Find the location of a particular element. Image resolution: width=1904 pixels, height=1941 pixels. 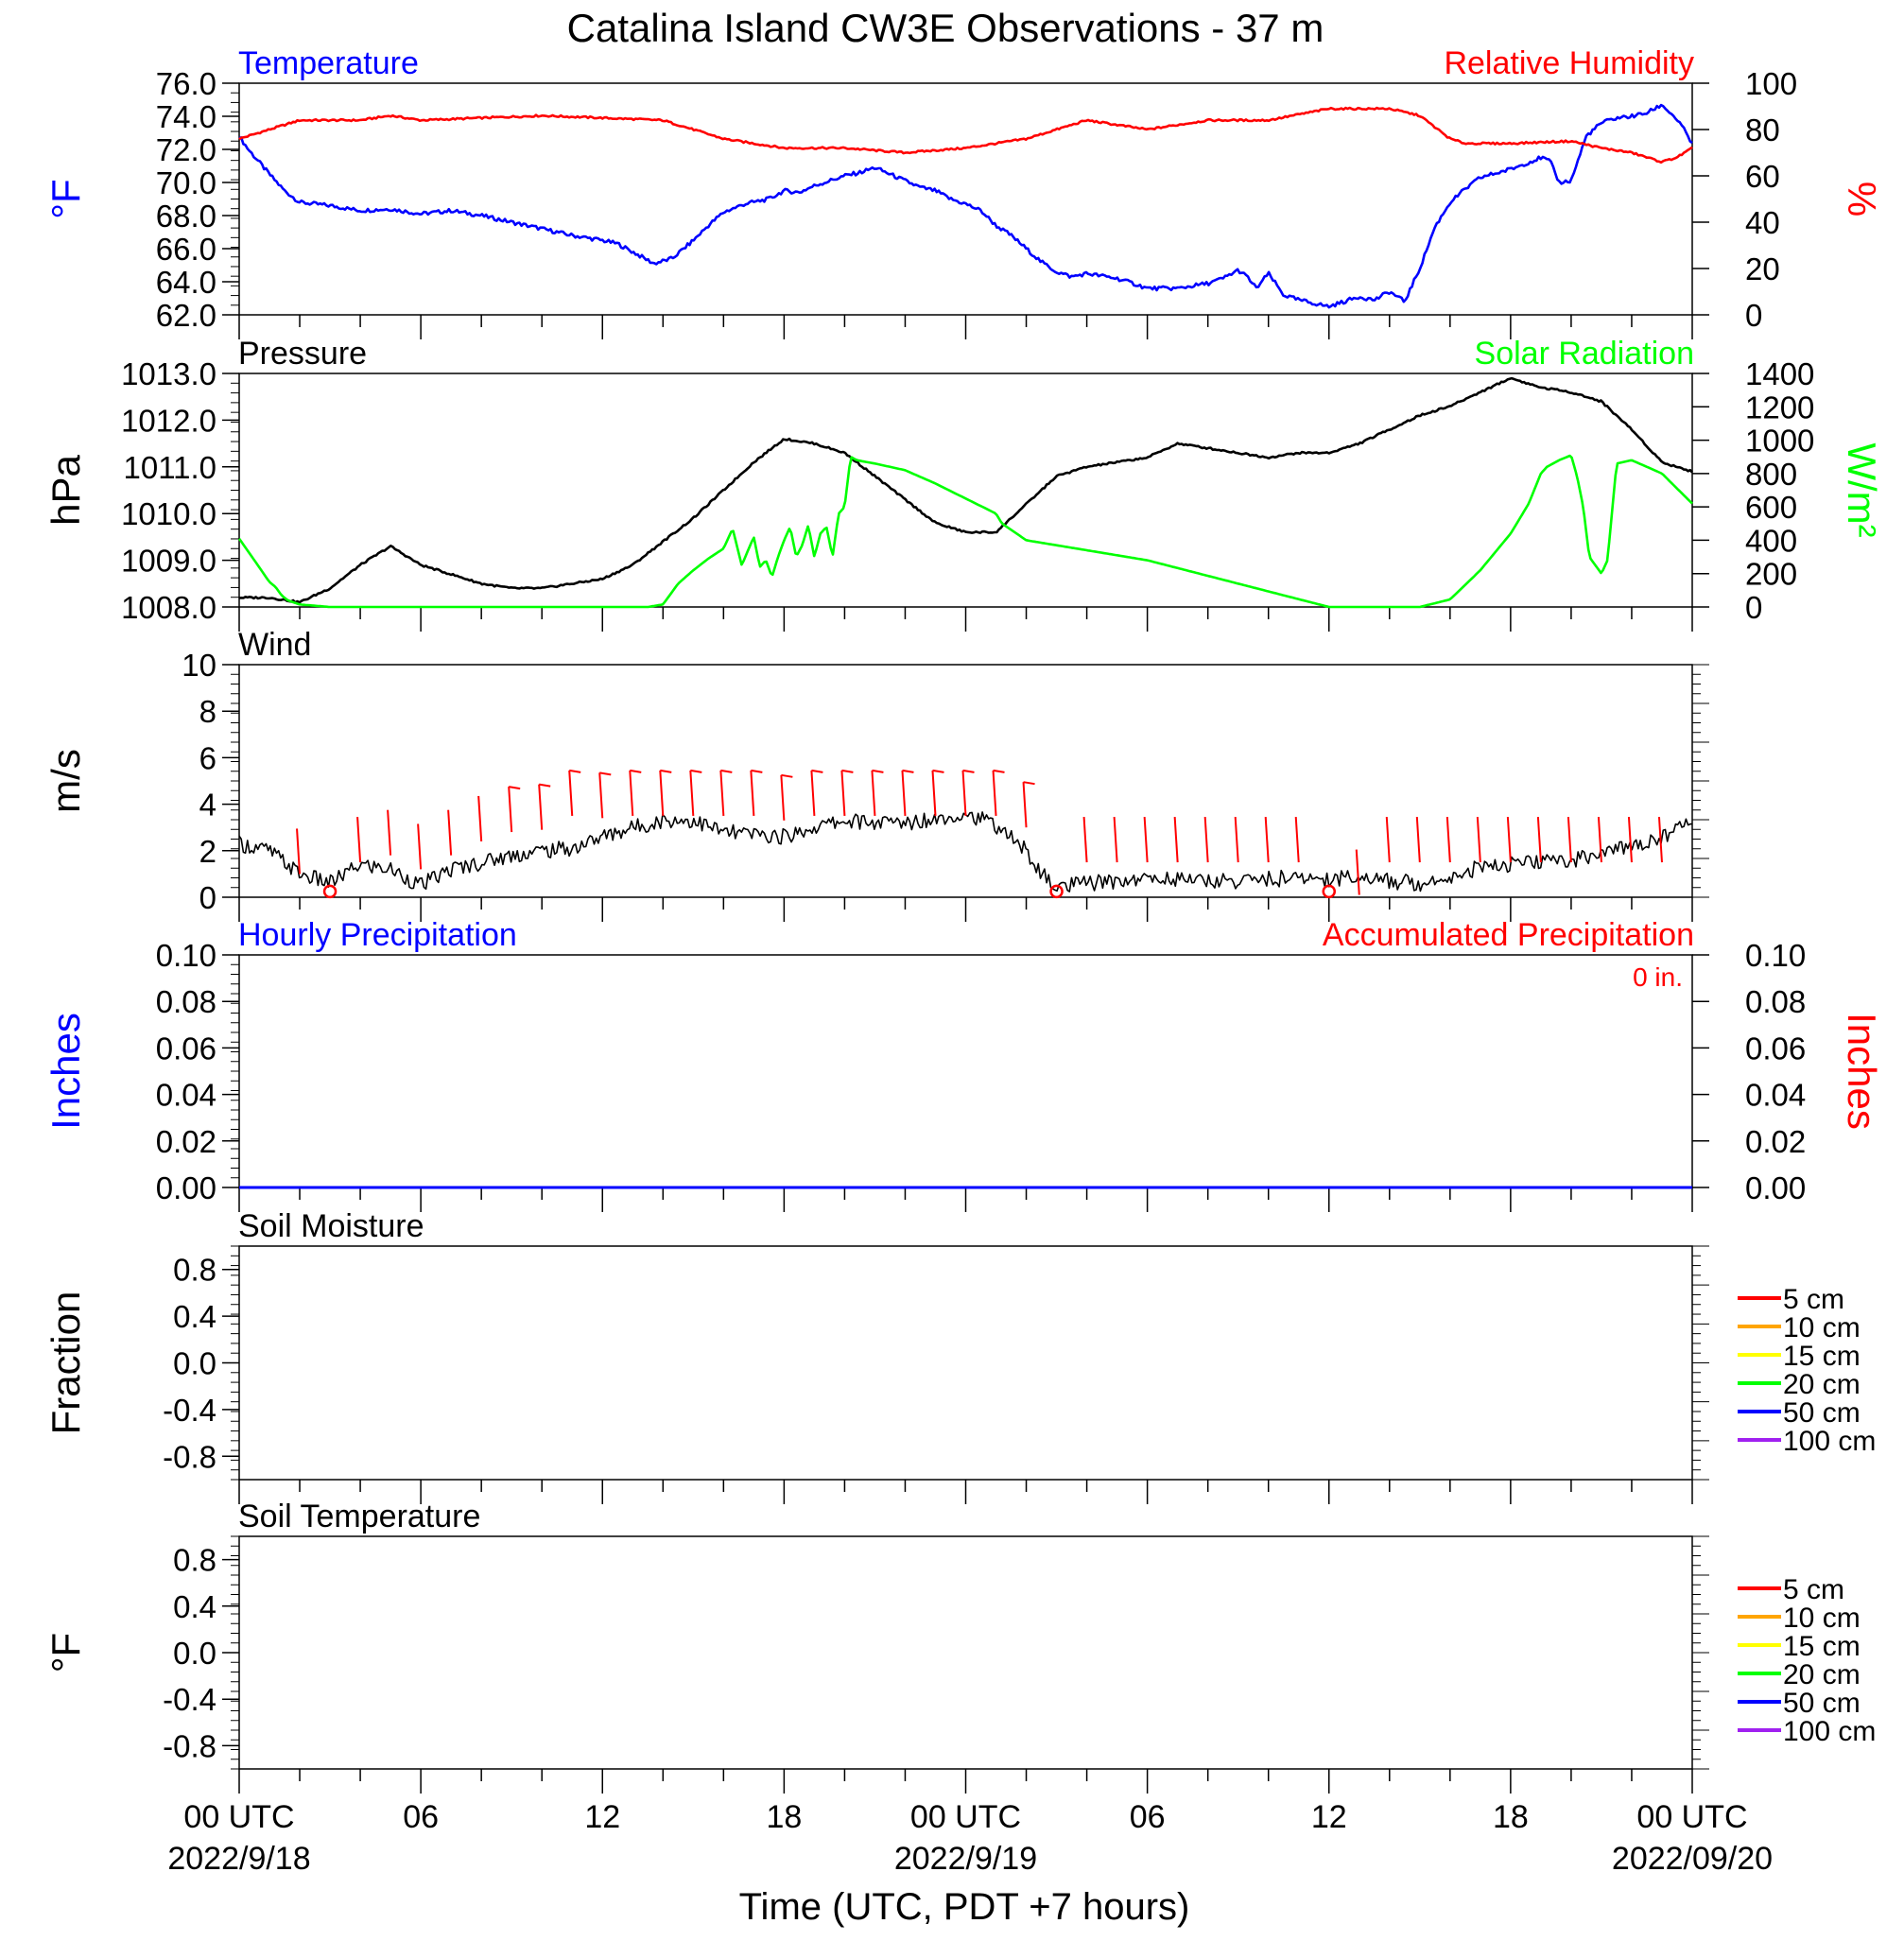

y-tick-label-left: 2 is located at coordinates (208, 852).